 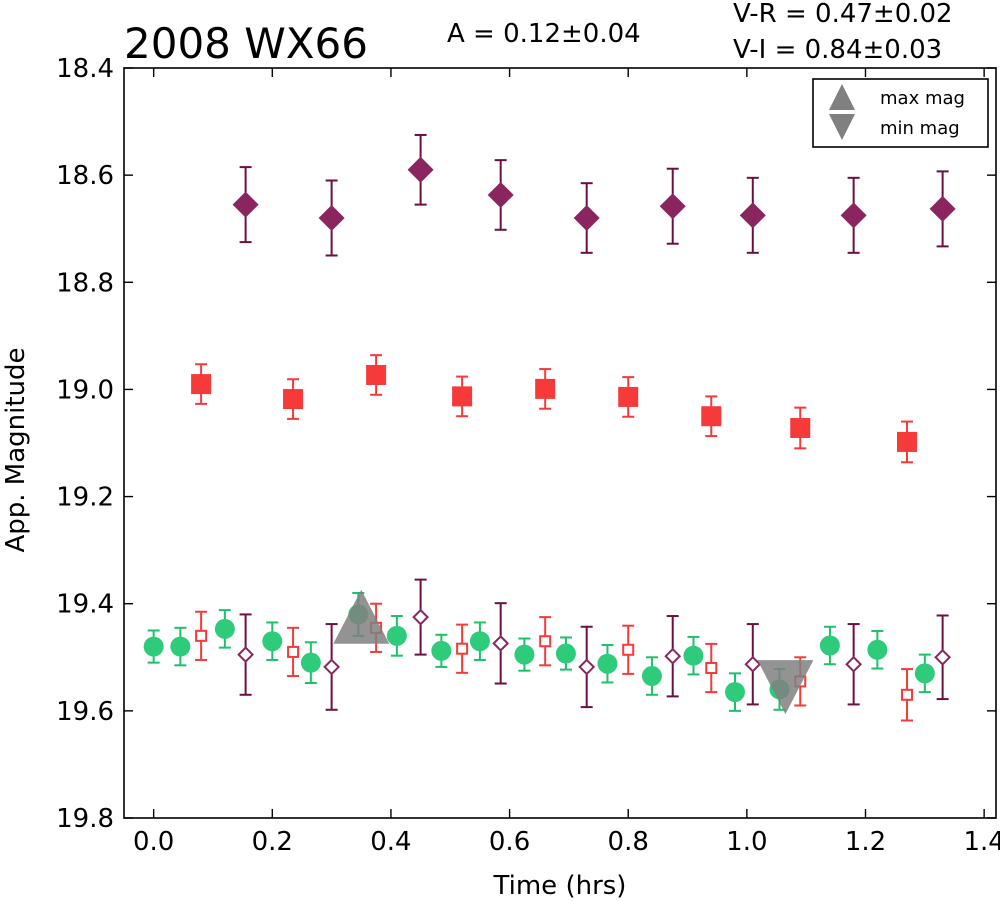 What do you see at coordinates (390, 842) in the screenshot?
I see `x-tick-label: 0.4` at bounding box center [390, 842].